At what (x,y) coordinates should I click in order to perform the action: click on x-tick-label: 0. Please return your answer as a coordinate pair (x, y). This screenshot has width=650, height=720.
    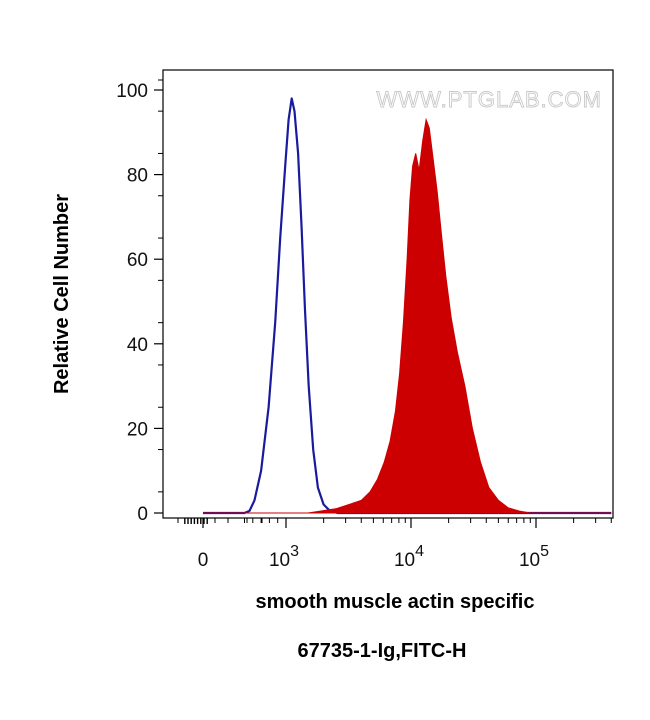
    Looking at the image, I should click on (203, 560).